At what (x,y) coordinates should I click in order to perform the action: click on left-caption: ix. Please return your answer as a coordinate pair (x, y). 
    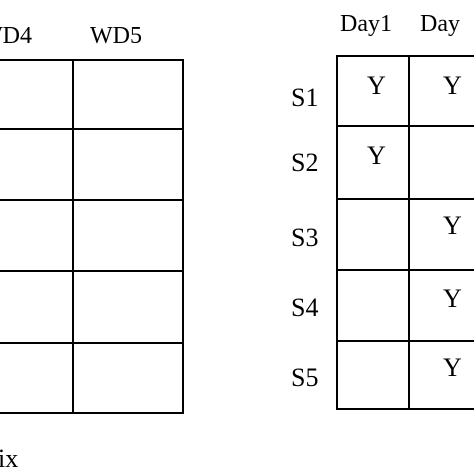
    Looking at the image, I should click on (9, 458).